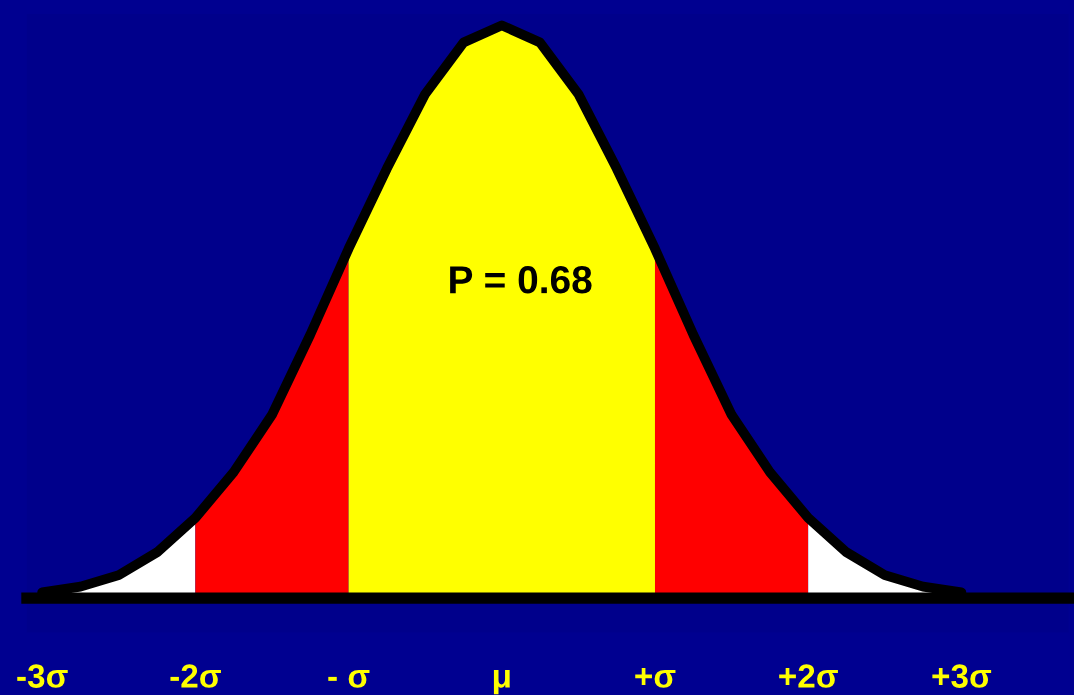  I want to click on x-tick-label: -3σ, so click(42, 676).